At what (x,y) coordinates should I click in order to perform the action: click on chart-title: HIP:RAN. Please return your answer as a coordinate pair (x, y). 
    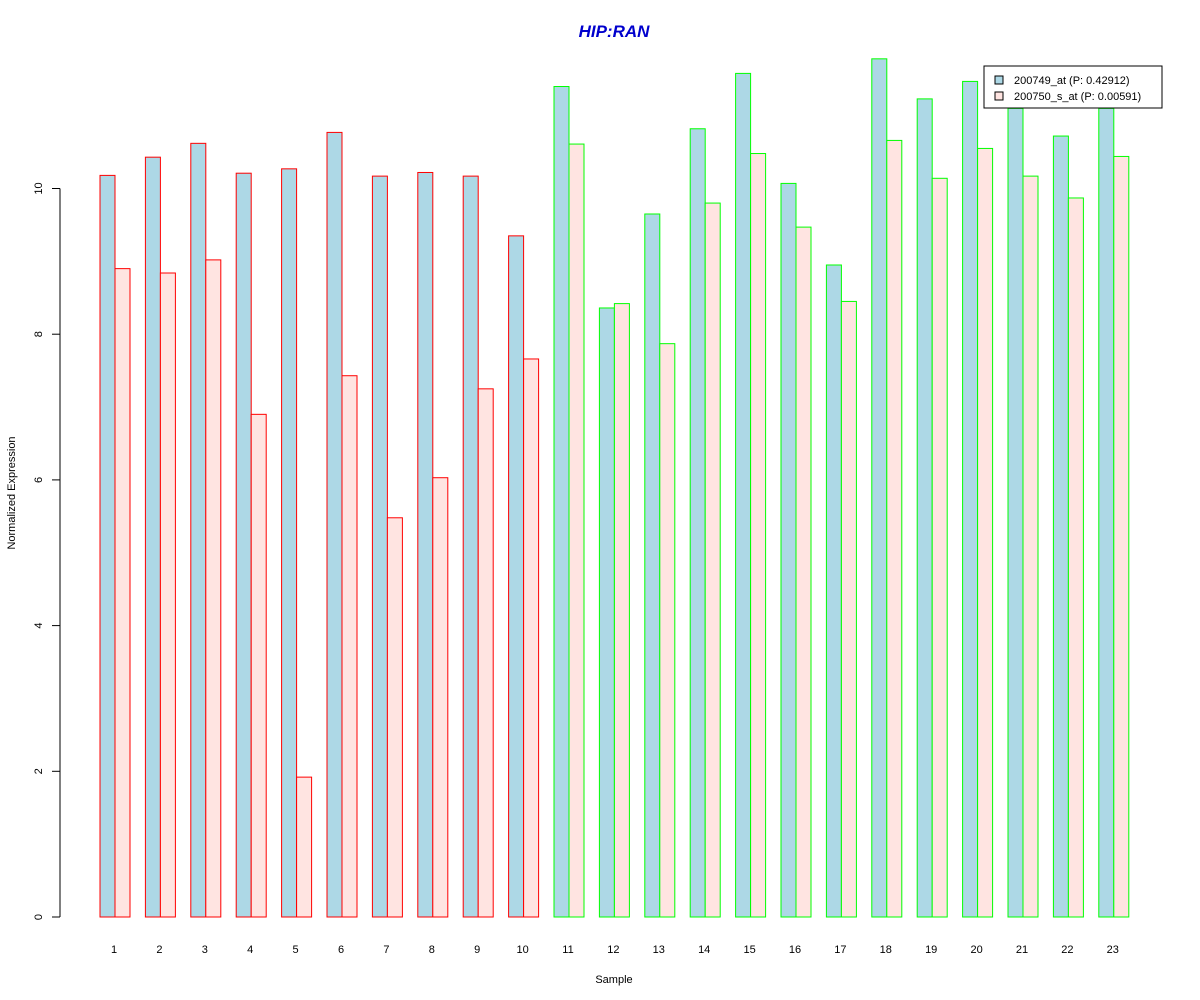
    Looking at the image, I should click on (615, 31).